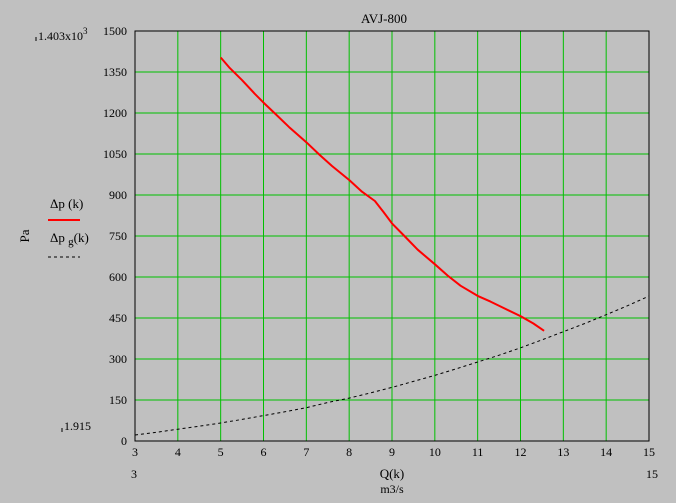 Image resolution: width=676 pixels, height=503 pixels. Describe the element at coordinates (118, 318) in the screenshot. I see `y-tick-label: 450` at that location.